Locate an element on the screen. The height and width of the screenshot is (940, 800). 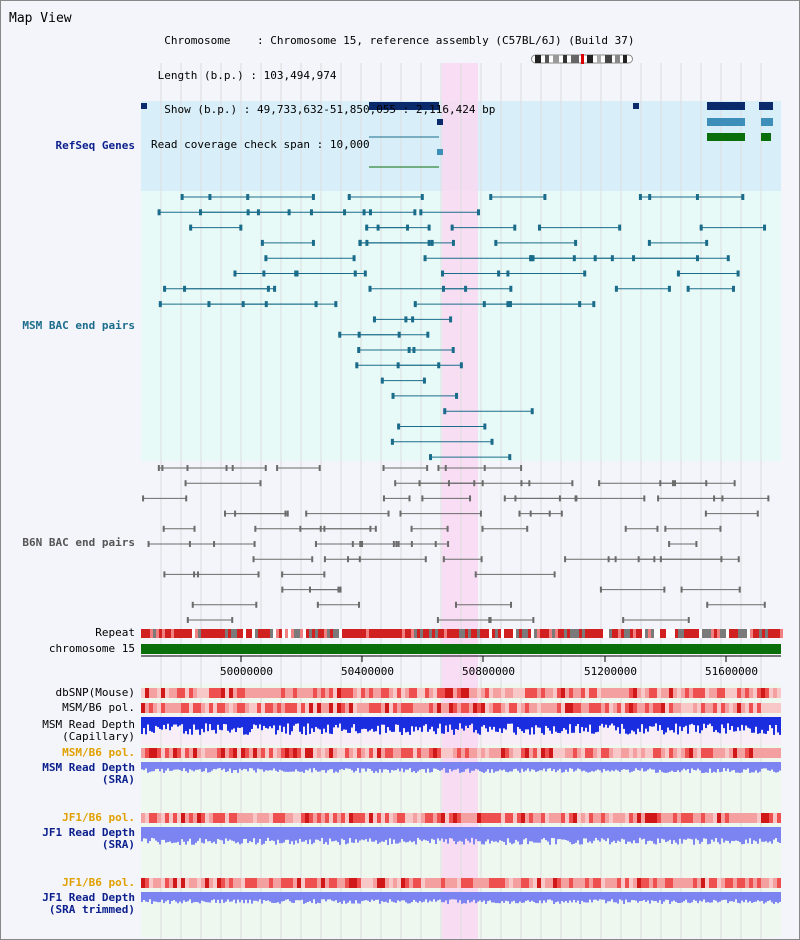
chromosome-ideogram is located at coordinates (582, 59).